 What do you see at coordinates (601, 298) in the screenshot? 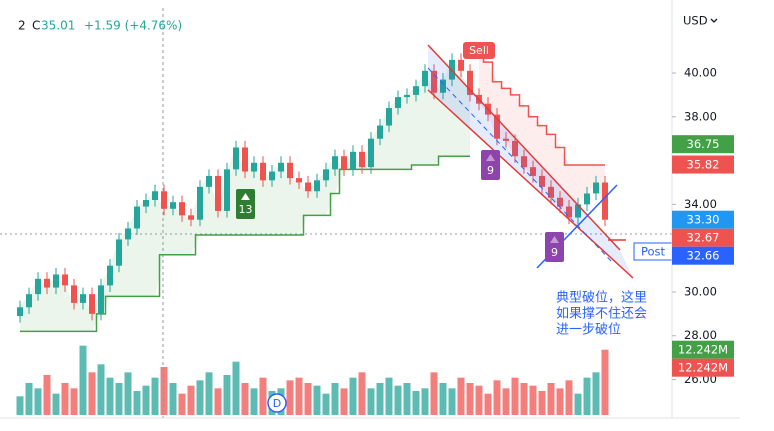
I see `annotation-line: 典型破位，这里` at bounding box center [601, 298].